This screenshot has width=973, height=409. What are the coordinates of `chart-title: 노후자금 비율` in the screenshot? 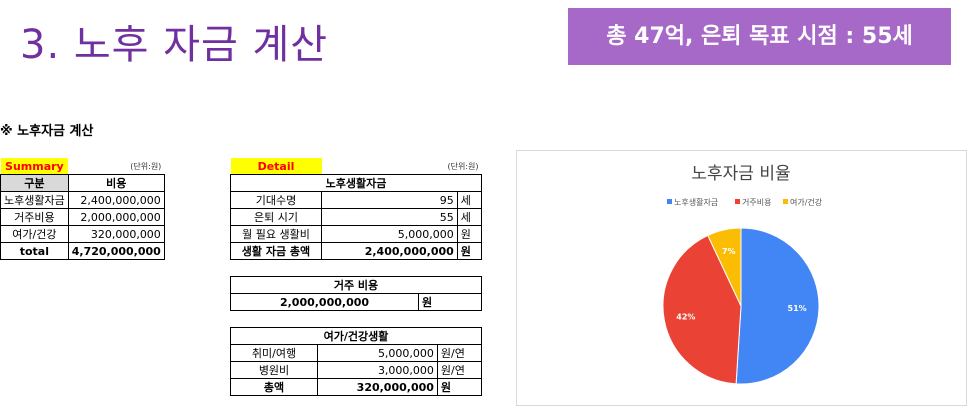 It's located at (740, 174).